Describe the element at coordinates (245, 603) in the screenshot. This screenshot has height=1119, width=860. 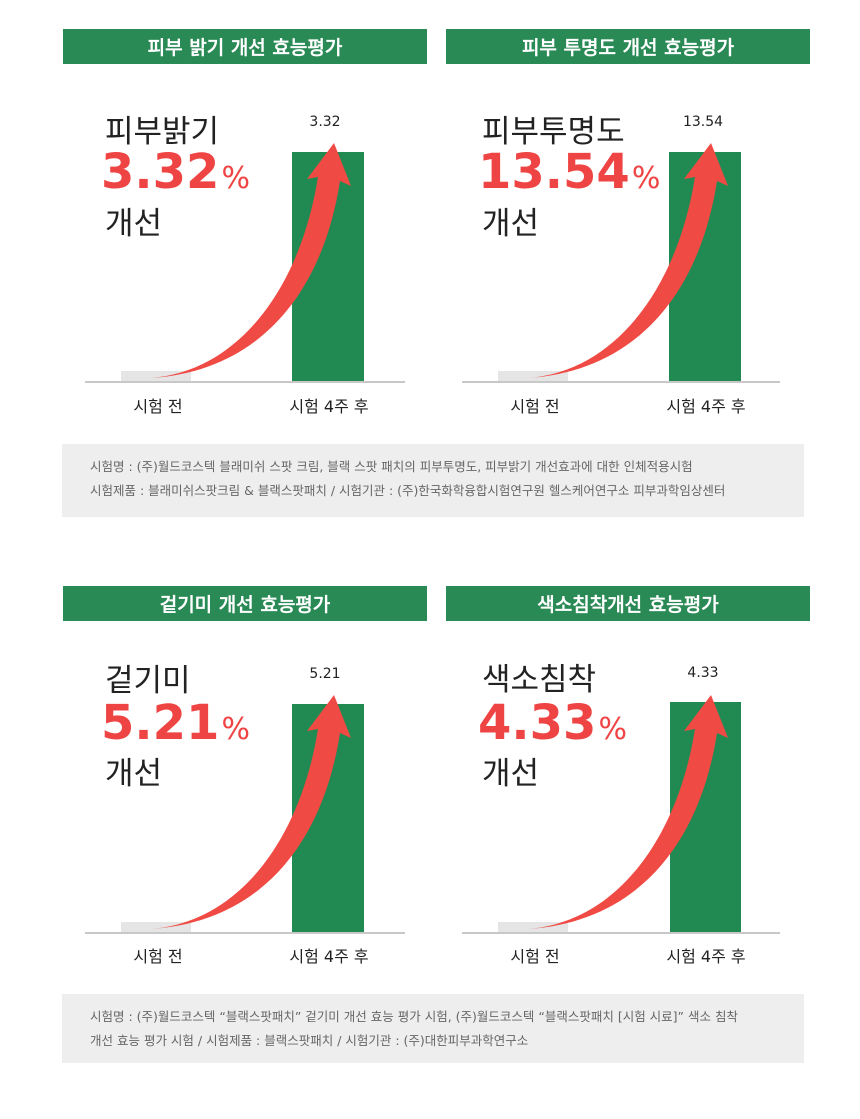
I see `chart-title: 겉기미 개선 효능평가` at that location.